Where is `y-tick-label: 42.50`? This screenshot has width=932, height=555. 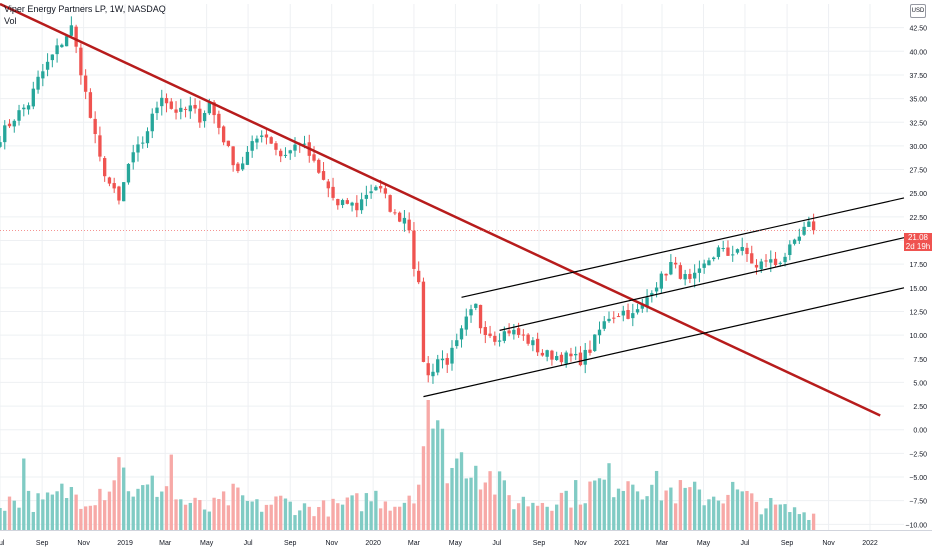
y-tick-label: 42.50 is located at coordinates (918, 29).